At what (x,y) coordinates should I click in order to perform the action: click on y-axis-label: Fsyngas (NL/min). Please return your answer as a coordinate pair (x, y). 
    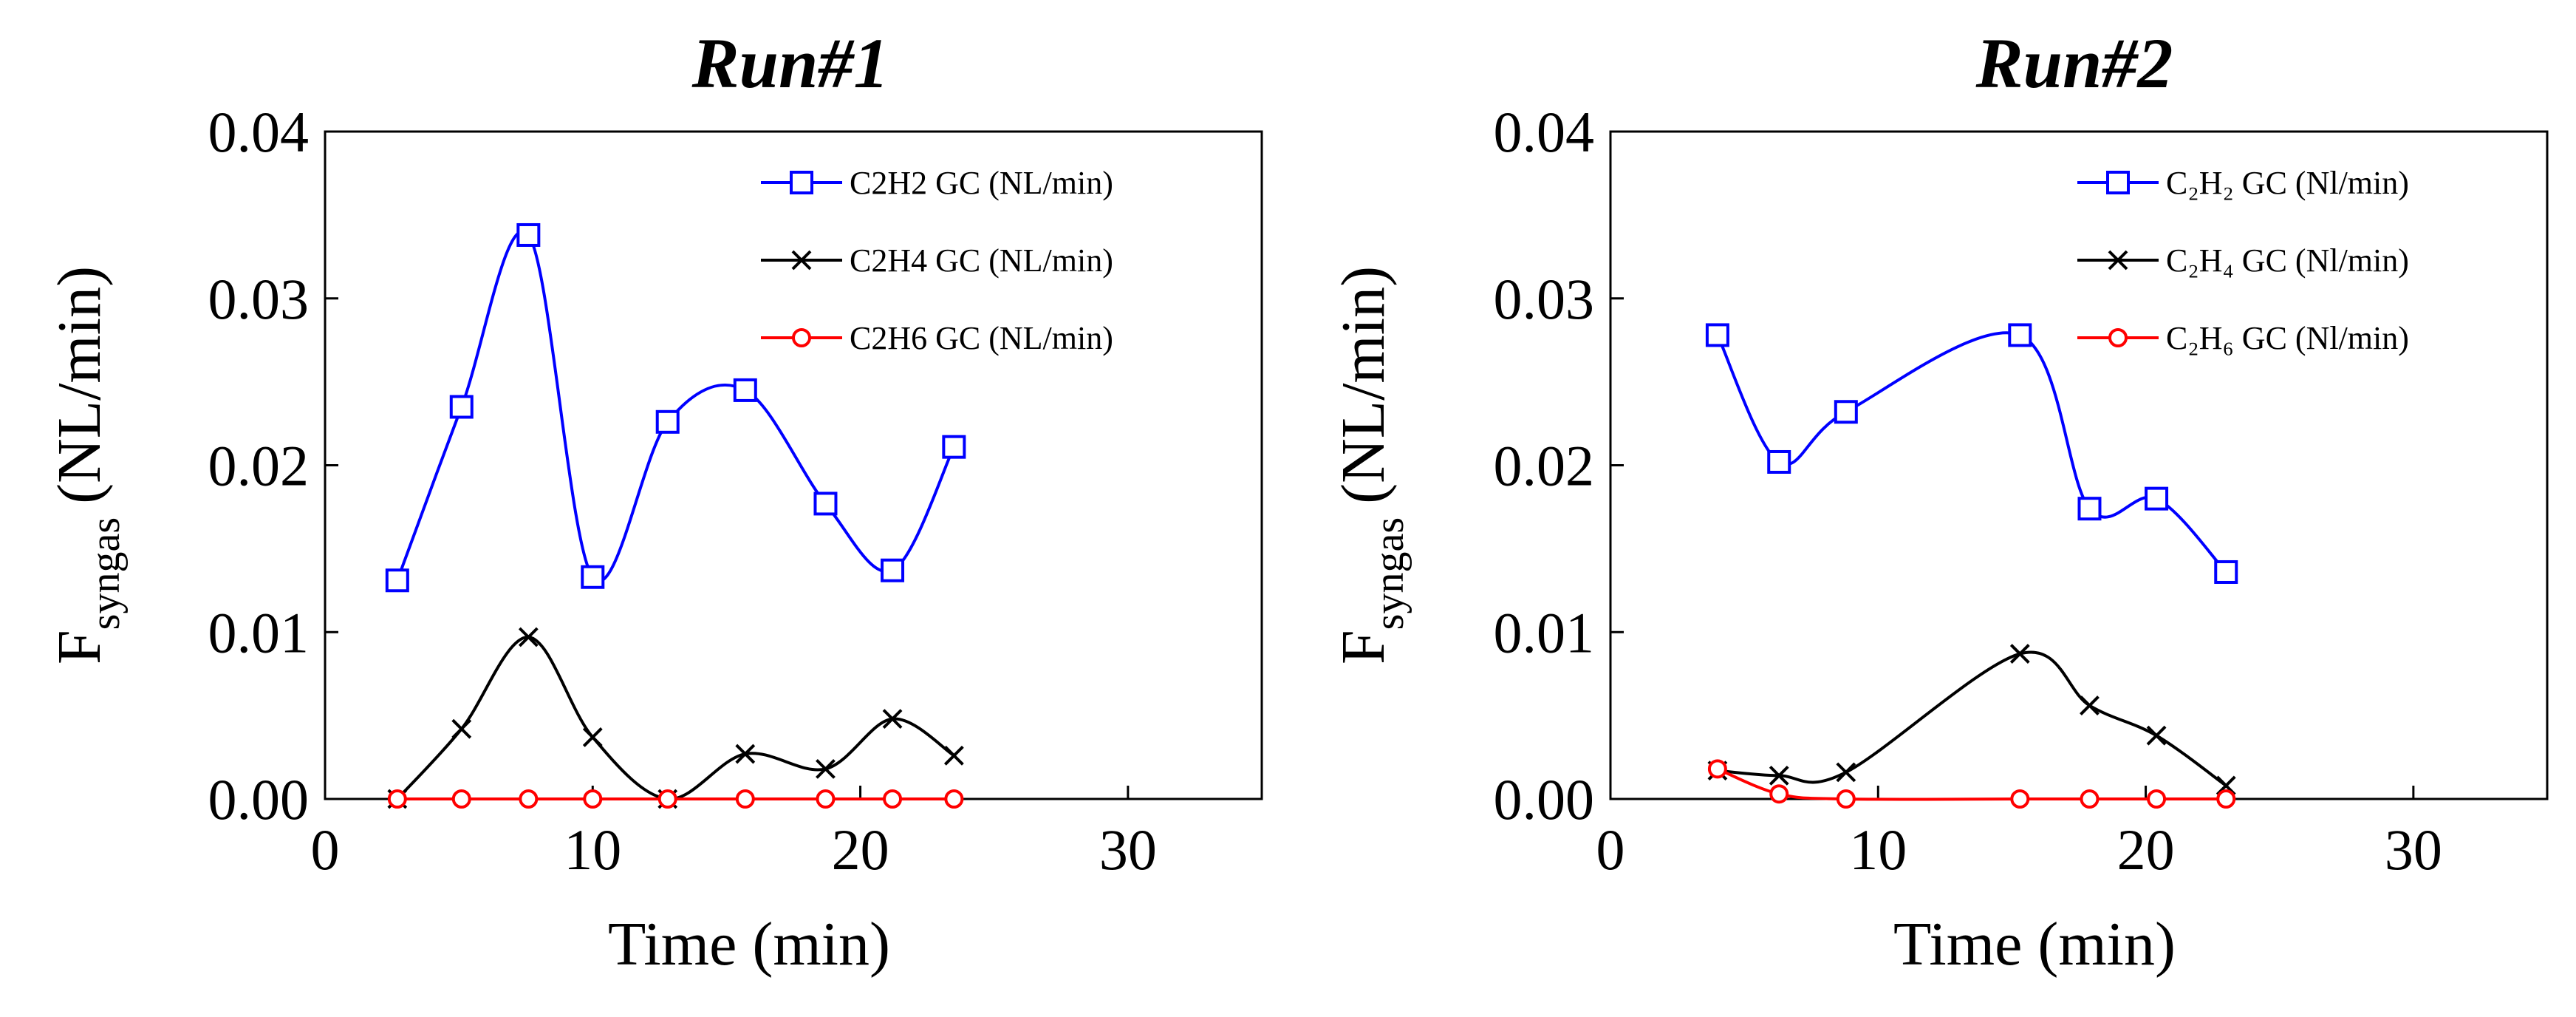
    Looking at the image, I should click on (1370, 465).